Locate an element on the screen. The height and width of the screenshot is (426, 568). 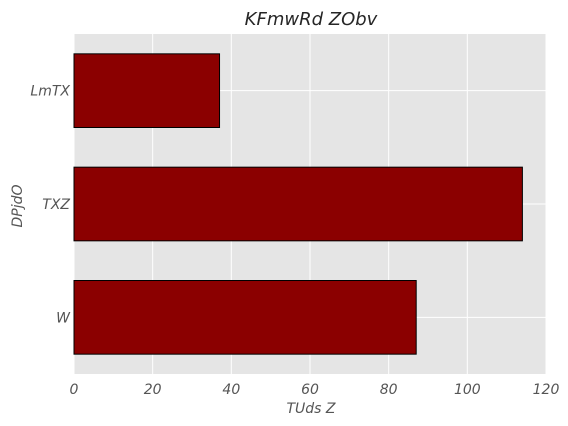
x-tick-label: 80 is located at coordinates (389, 390).